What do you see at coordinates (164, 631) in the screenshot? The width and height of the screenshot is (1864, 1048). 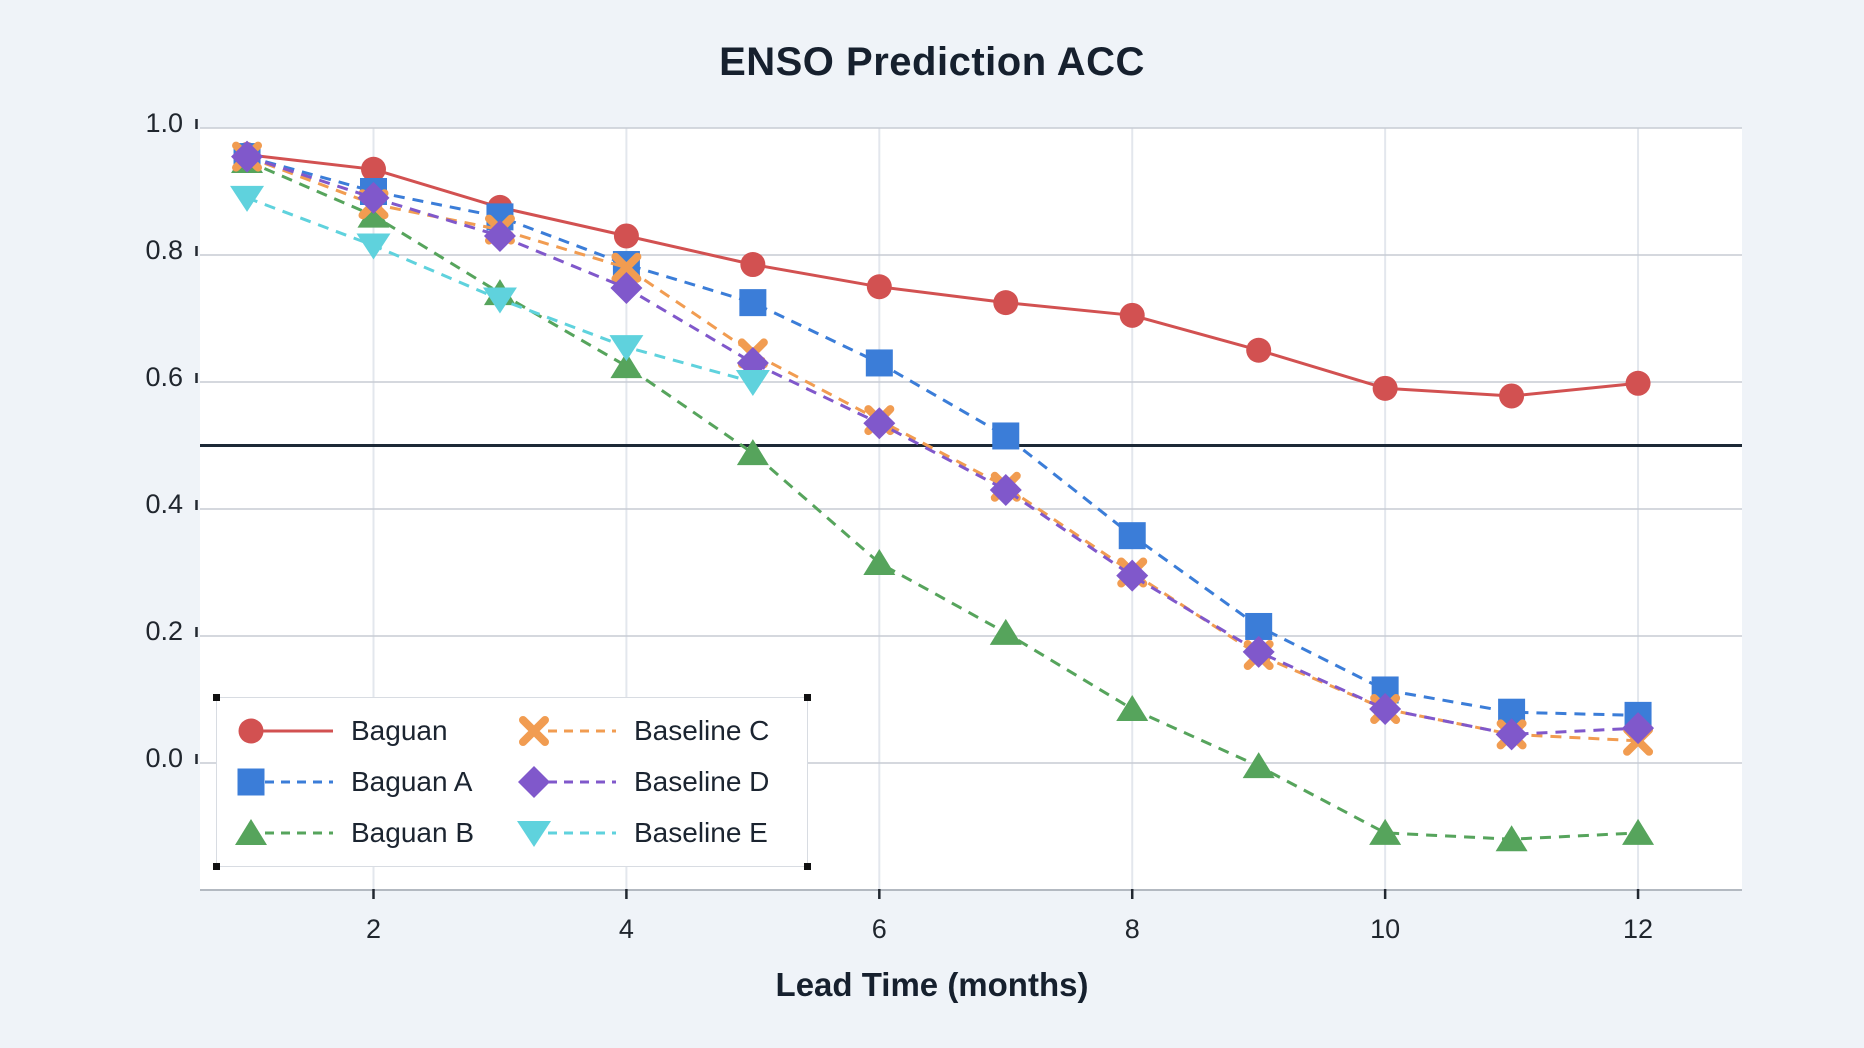 I see `y-tick-label: 0.2` at bounding box center [164, 631].